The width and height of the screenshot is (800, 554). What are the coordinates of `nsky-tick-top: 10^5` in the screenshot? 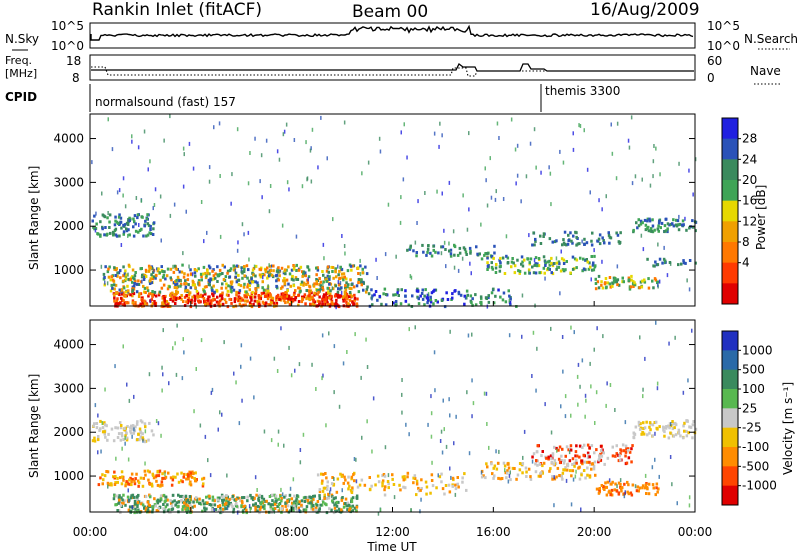 It's located at (67, 26).